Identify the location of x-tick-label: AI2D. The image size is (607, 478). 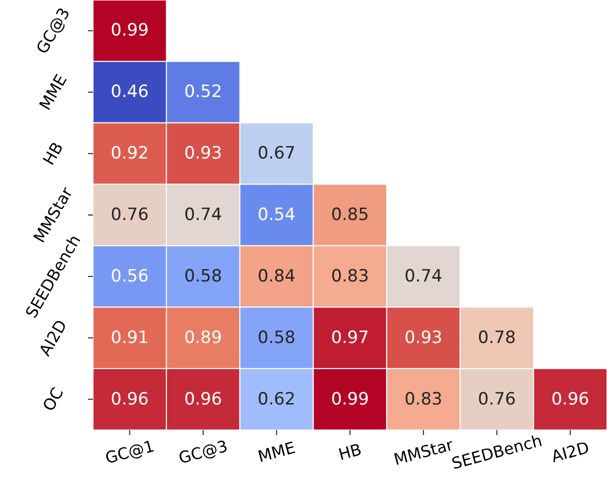
(570, 452).